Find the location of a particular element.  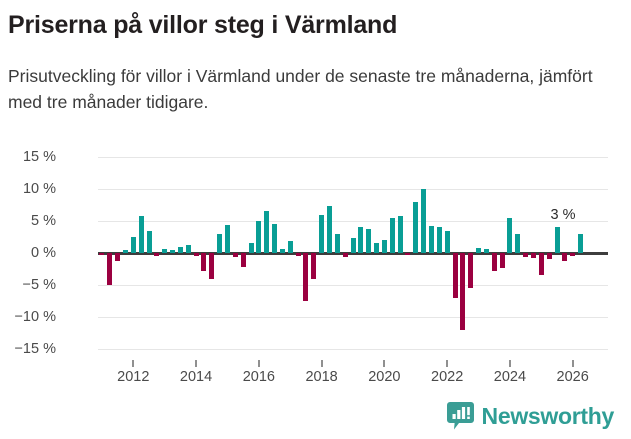

y-axis-tick-label: 0 % is located at coordinates (43, 253).